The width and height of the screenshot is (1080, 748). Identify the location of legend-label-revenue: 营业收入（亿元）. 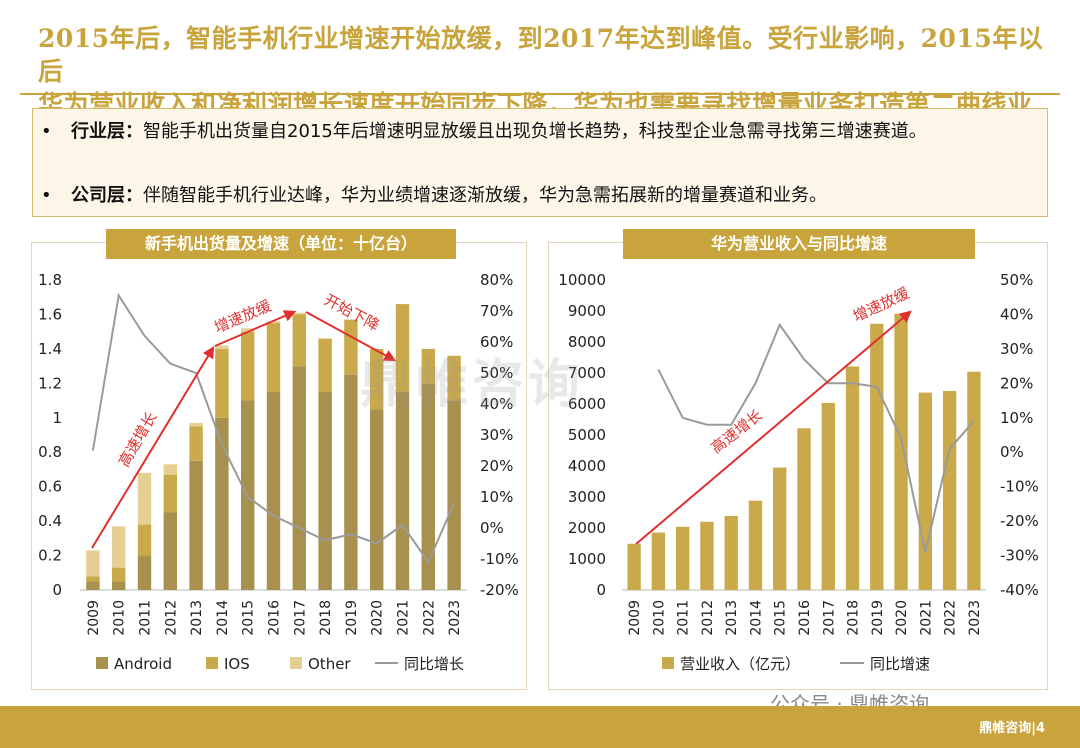
(740, 664).